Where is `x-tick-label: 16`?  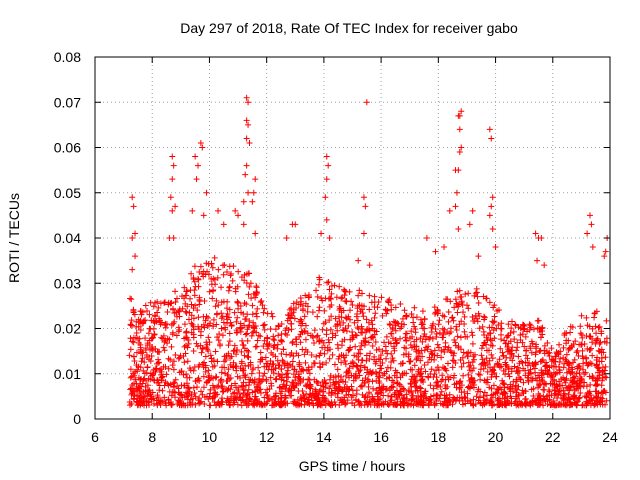 x-tick-label: 16 is located at coordinates (381, 437).